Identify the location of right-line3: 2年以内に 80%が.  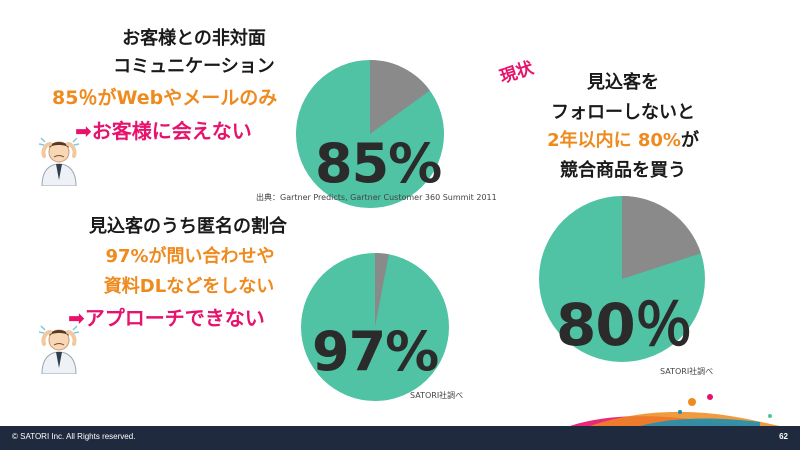
(623, 139).